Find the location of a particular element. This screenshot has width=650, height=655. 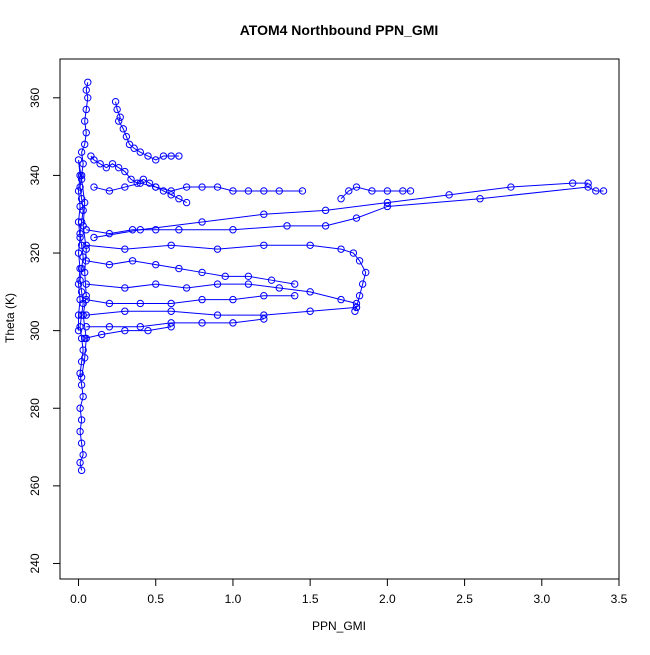

x-tick-label: 1.5 is located at coordinates (310, 599).